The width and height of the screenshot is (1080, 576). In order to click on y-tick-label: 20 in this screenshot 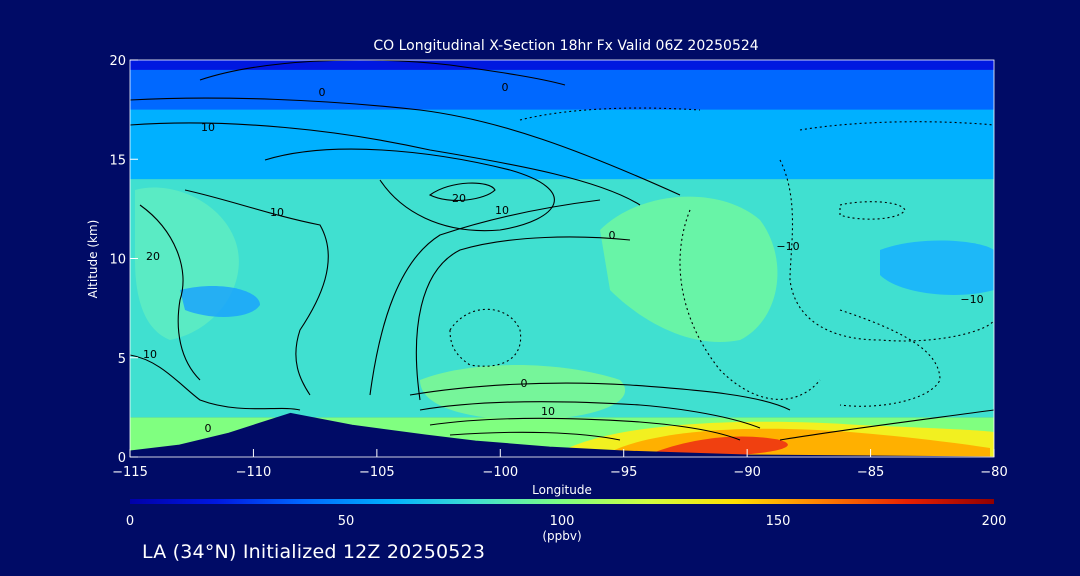, I will do `click(117, 61)`.